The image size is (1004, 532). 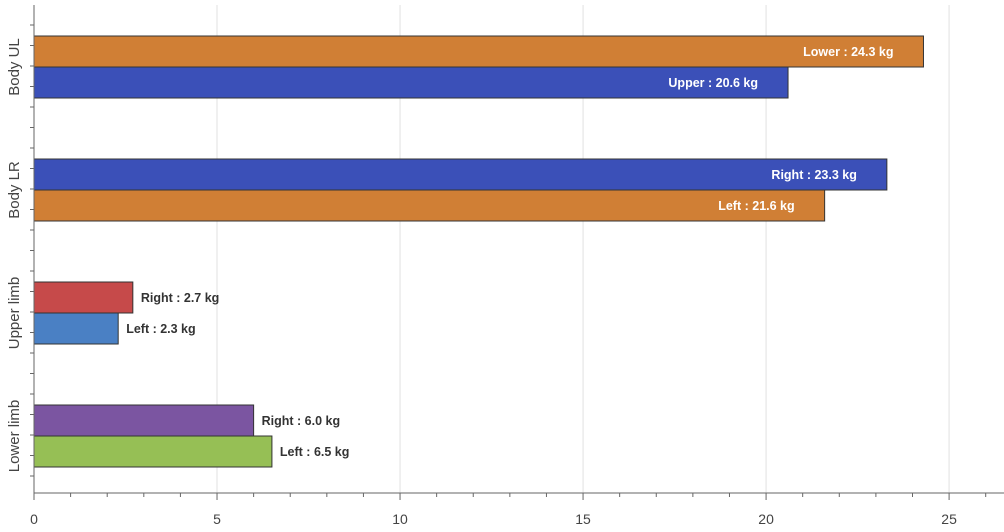 What do you see at coordinates (34, 519) in the screenshot?
I see `x-tick-label: 0` at bounding box center [34, 519].